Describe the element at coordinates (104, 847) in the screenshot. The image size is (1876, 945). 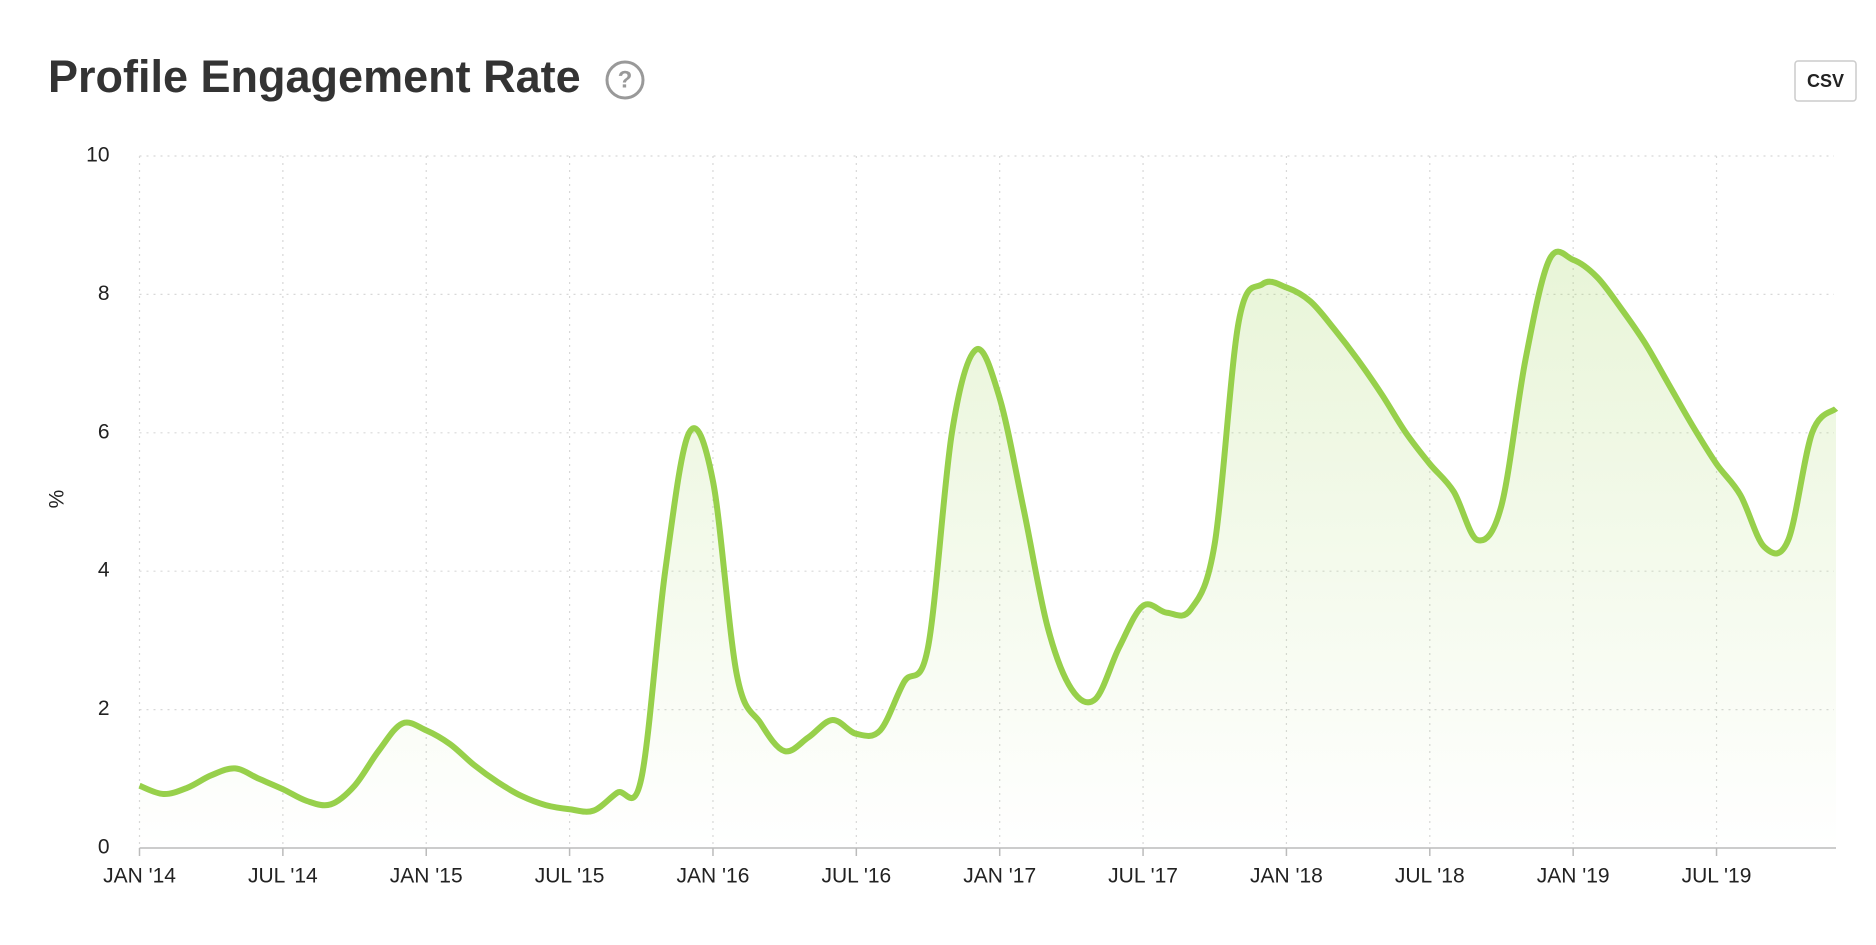
I see `y-tick-label: 0` at that location.